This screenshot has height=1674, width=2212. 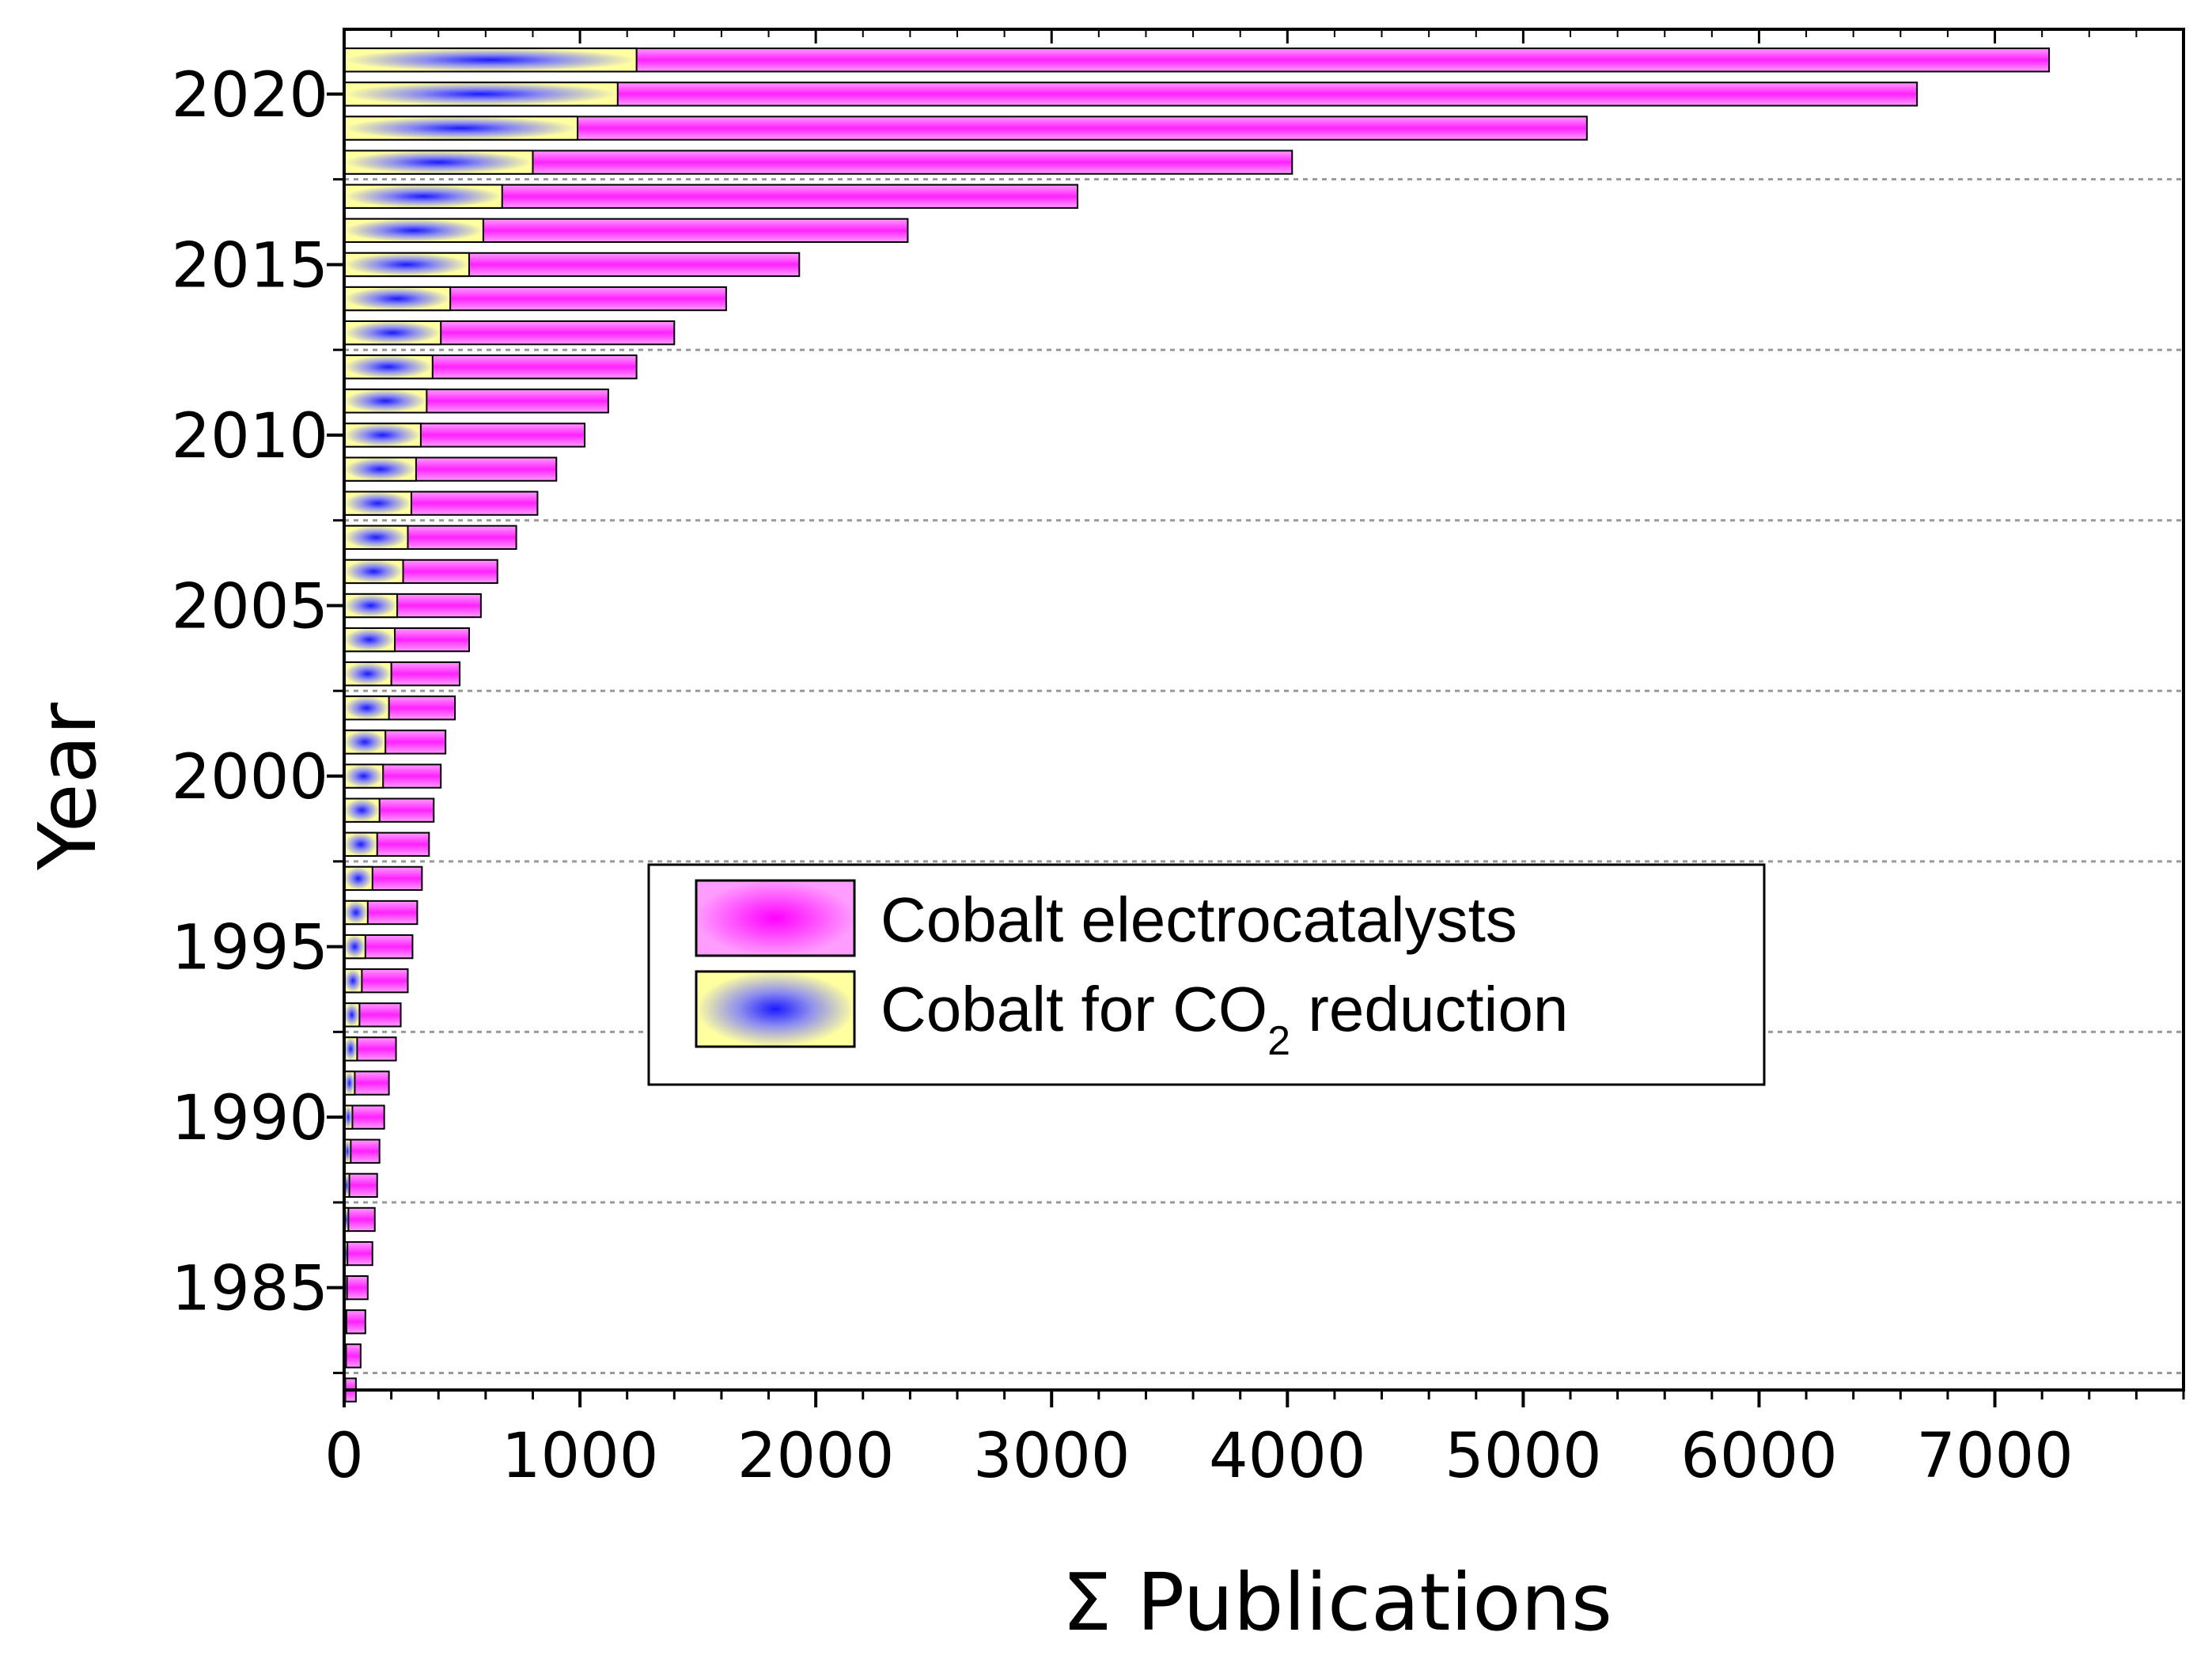 What do you see at coordinates (250, 948) in the screenshot?
I see `y-tick-label: 1995` at bounding box center [250, 948].